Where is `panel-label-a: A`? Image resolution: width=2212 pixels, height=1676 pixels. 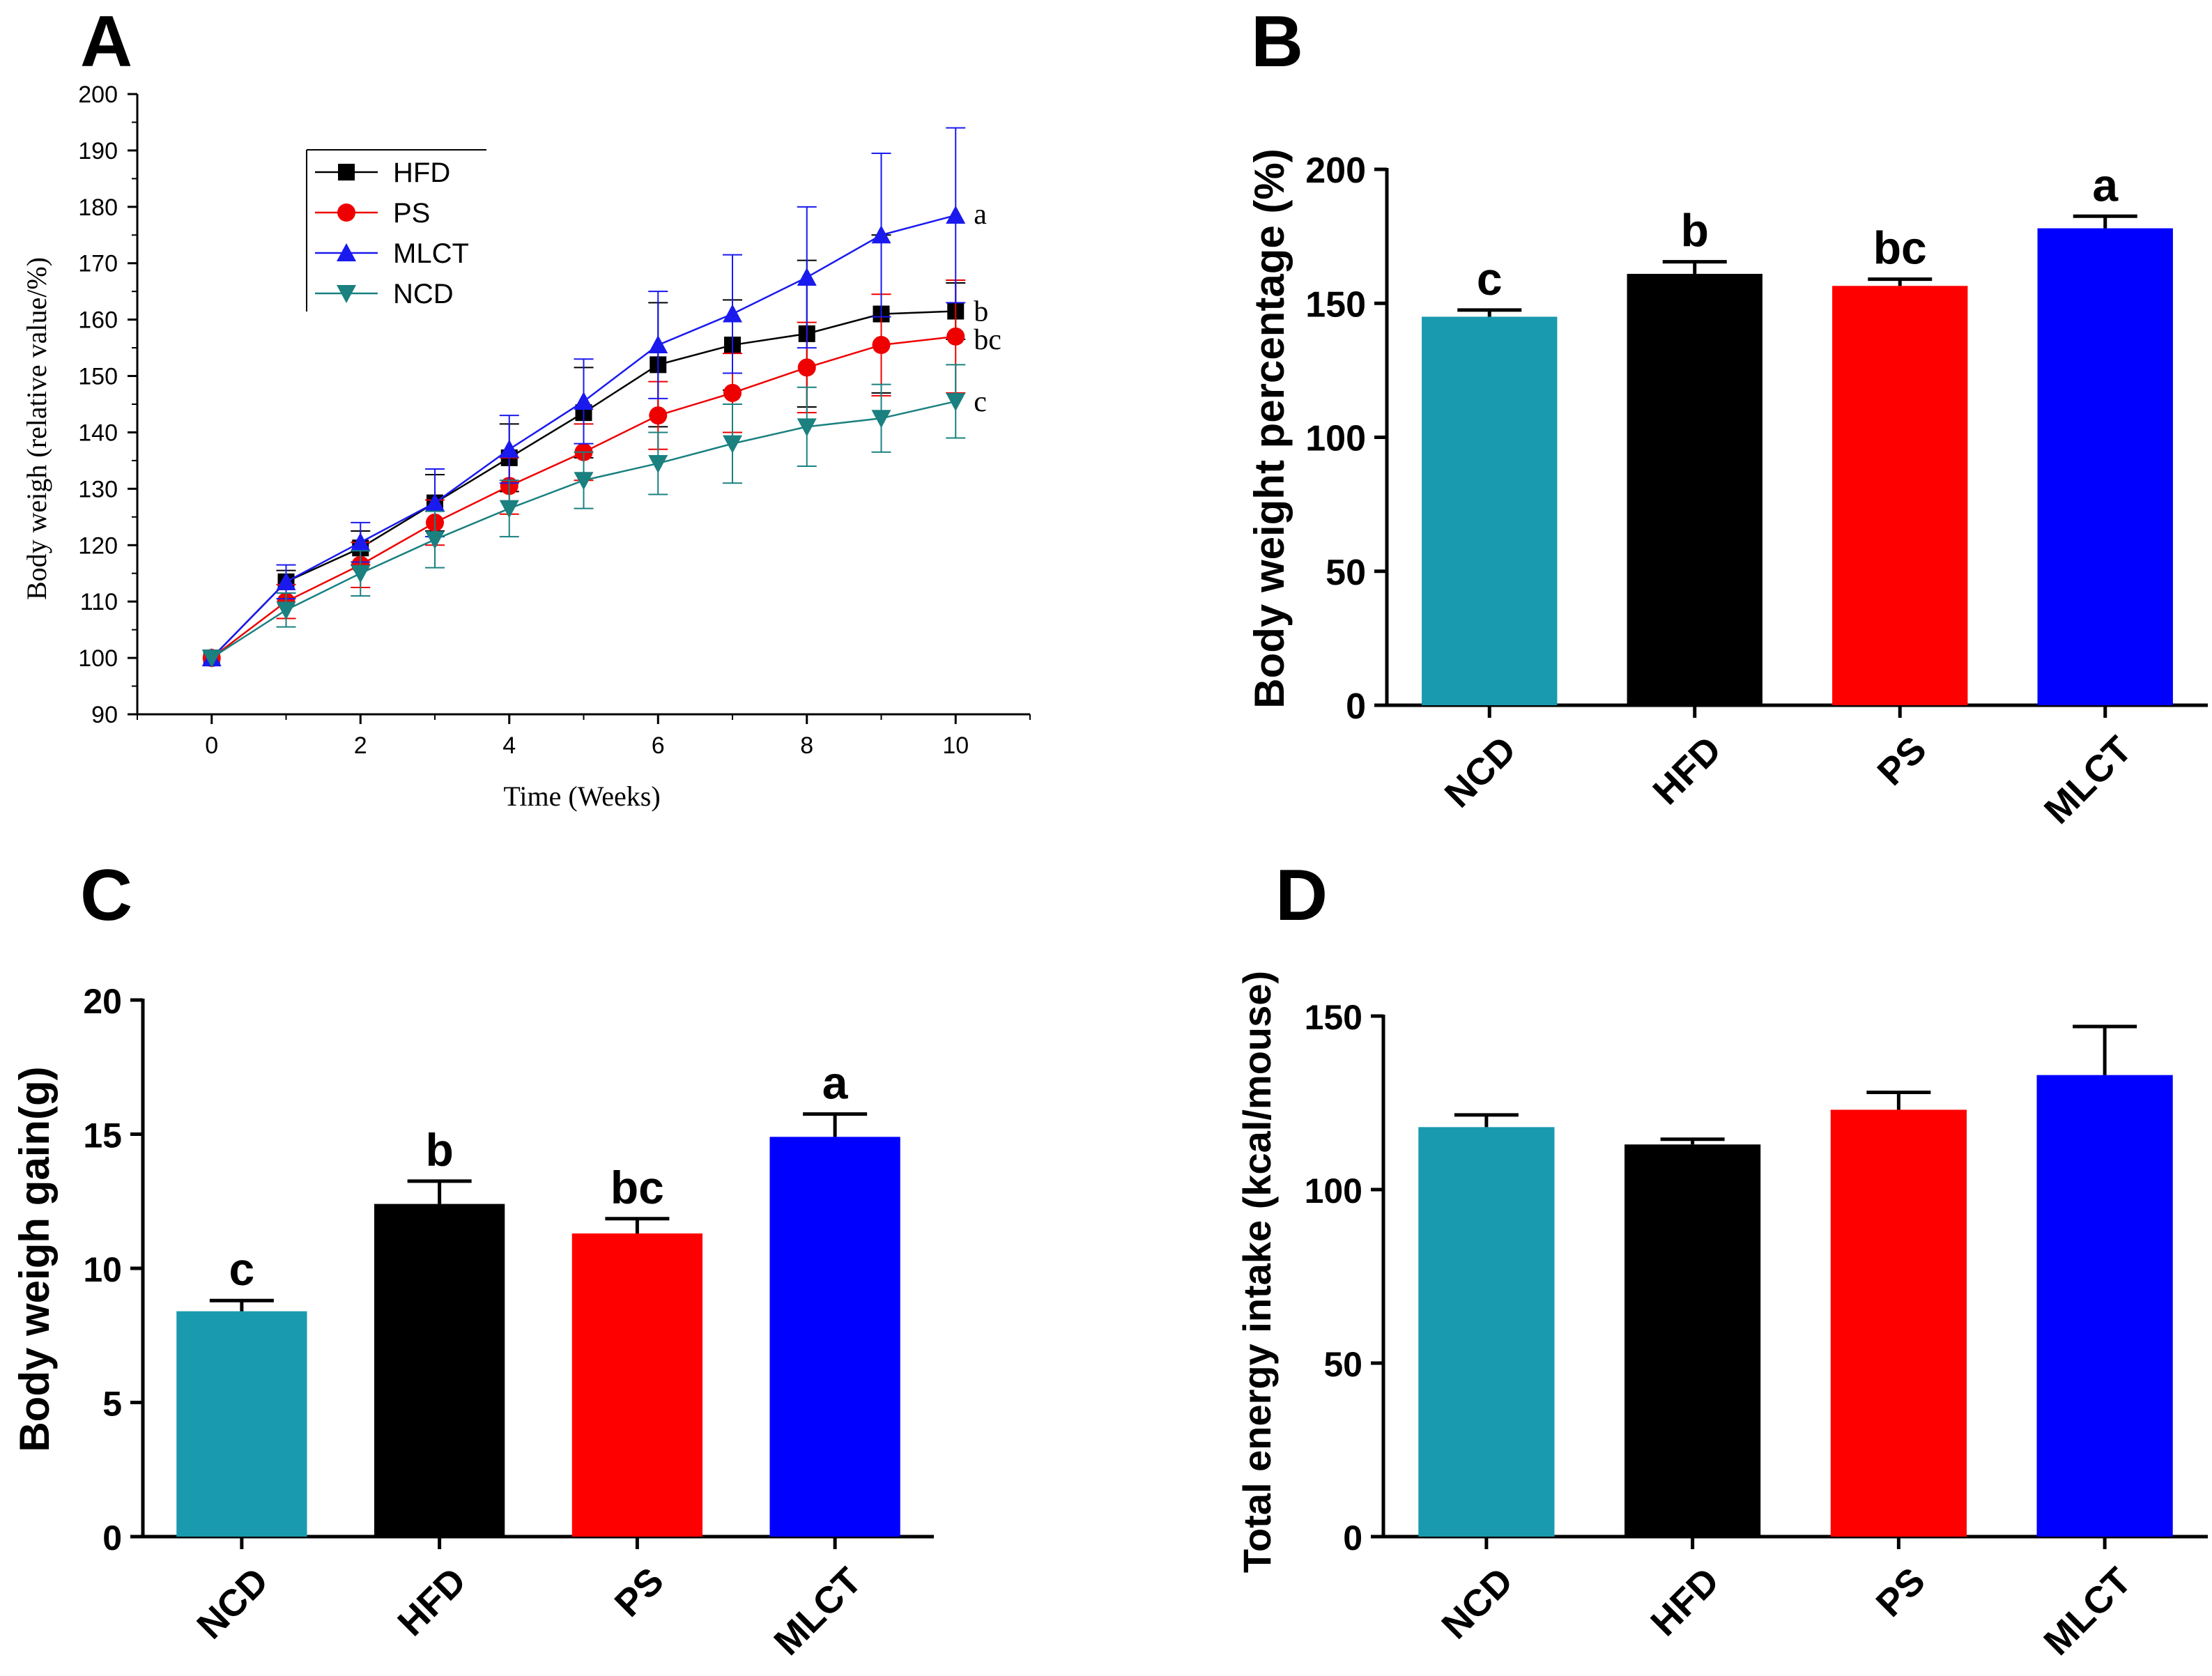 panel-label-a: A is located at coordinates (106, 41).